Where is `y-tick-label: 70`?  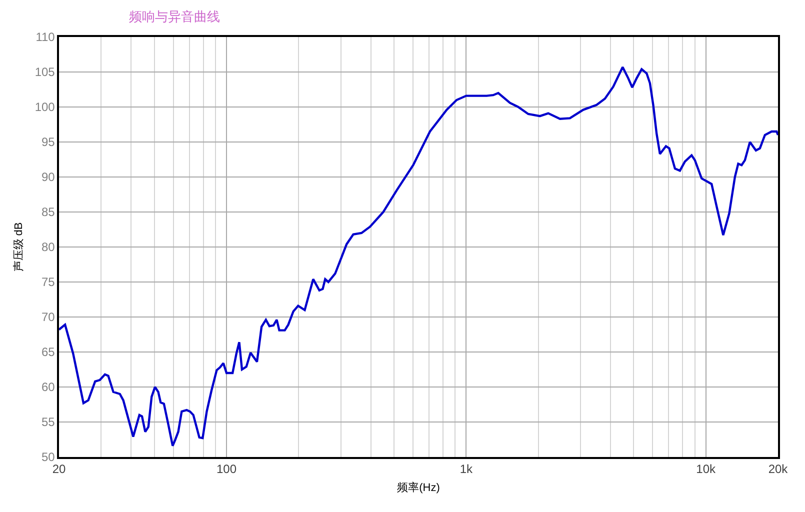 y-tick-label: 70 is located at coordinates (48, 317).